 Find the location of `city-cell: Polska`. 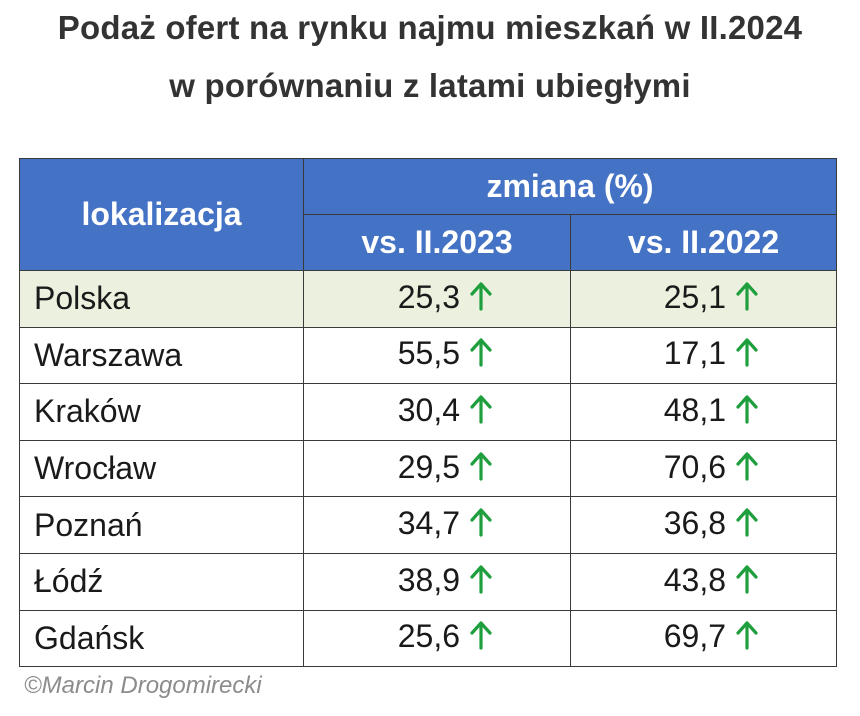

city-cell: Polska is located at coordinates (161, 299).